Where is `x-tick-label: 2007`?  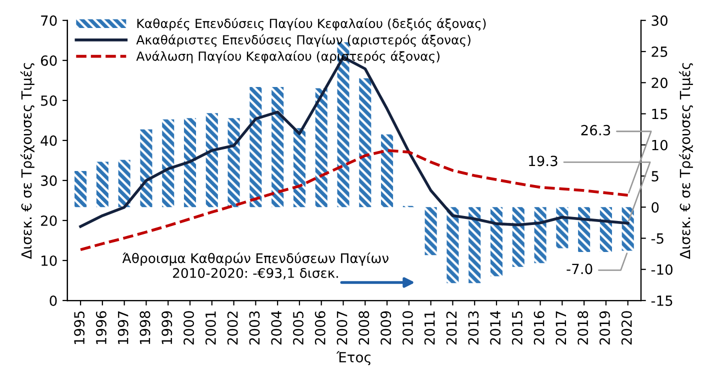
x-tick-label: 2007 is located at coordinates (342, 328).